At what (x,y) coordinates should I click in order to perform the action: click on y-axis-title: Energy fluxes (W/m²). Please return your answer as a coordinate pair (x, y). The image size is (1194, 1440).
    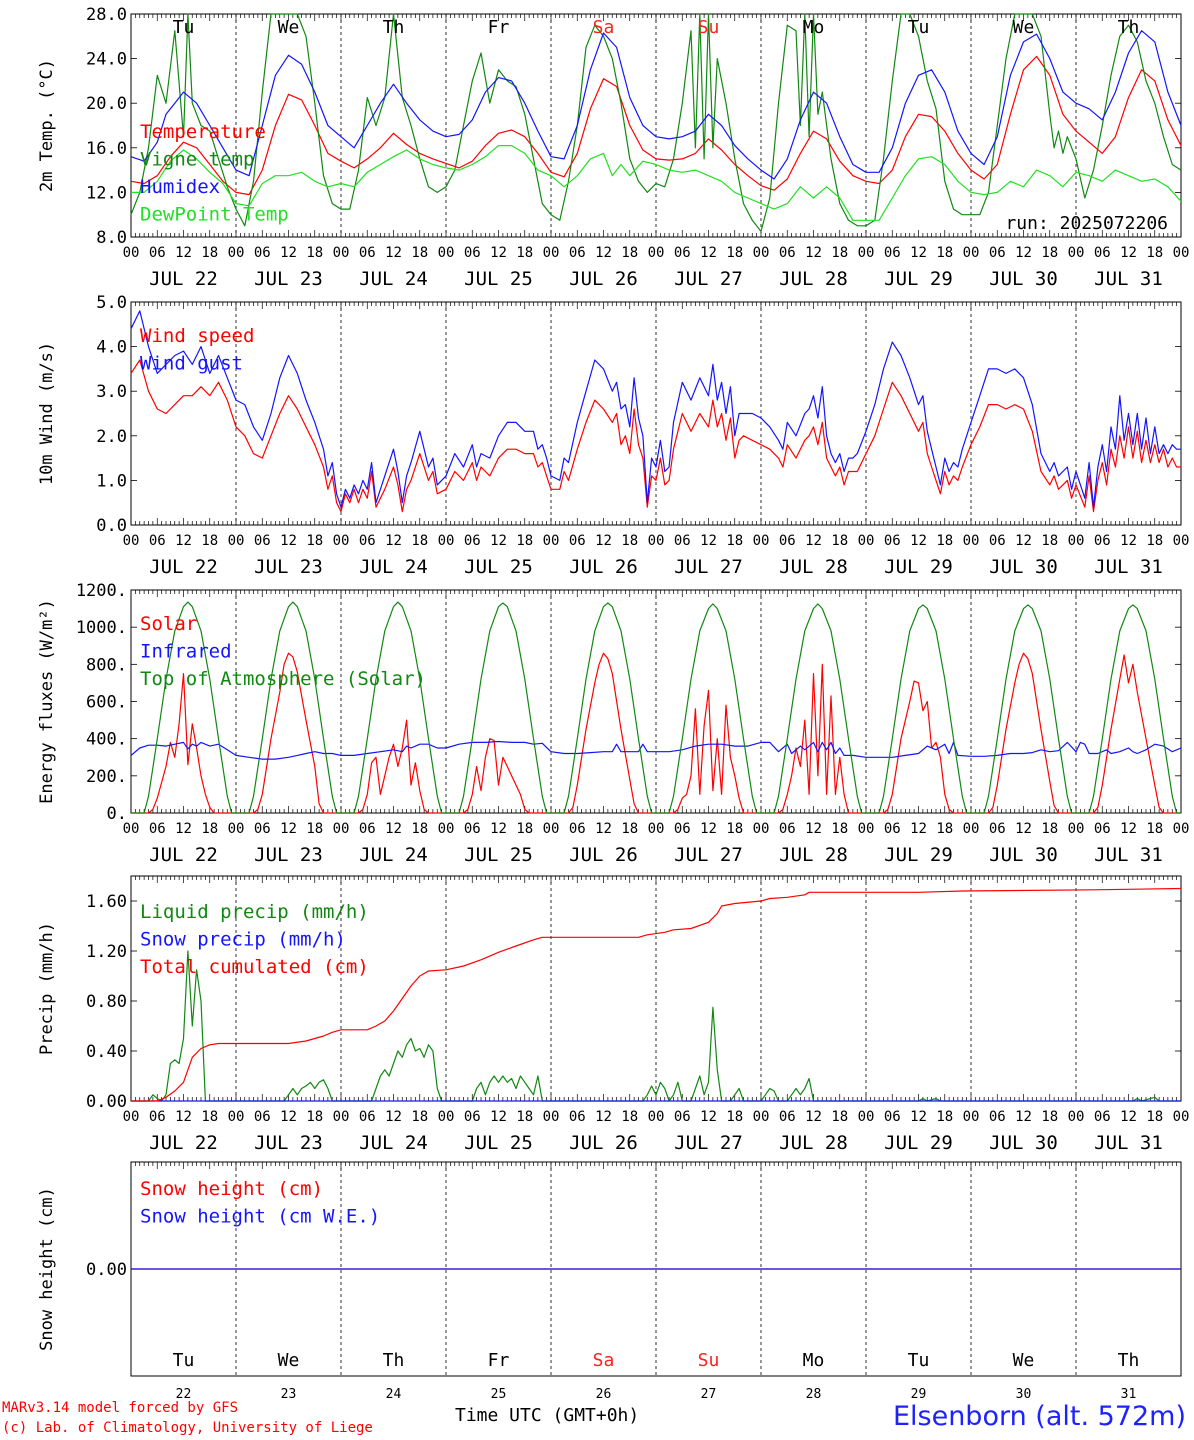
    Looking at the image, I should click on (47, 701).